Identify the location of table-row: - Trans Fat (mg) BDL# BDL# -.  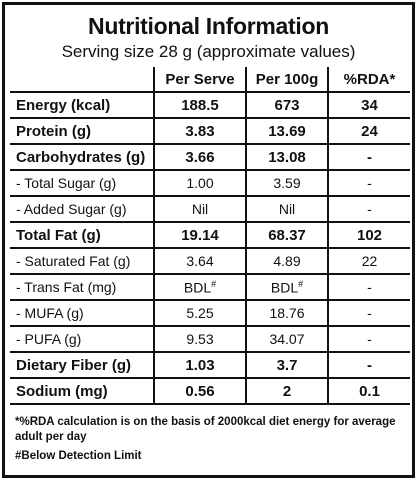
(210, 287).